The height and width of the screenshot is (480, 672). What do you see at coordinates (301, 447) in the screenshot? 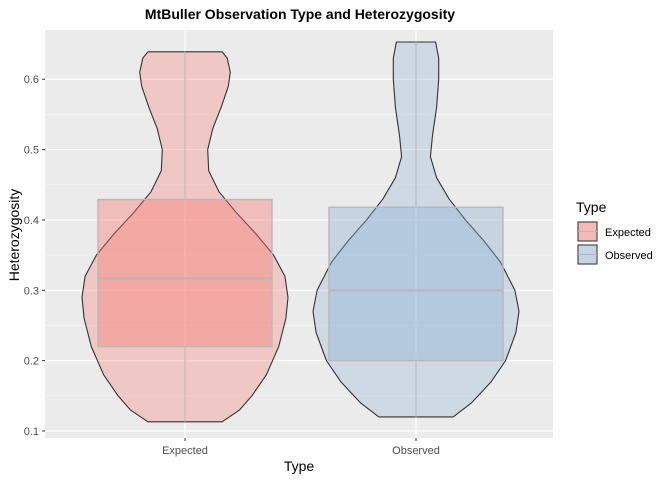
I see `x-axis-ticks: Expected Observed` at bounding box center [301, 447].